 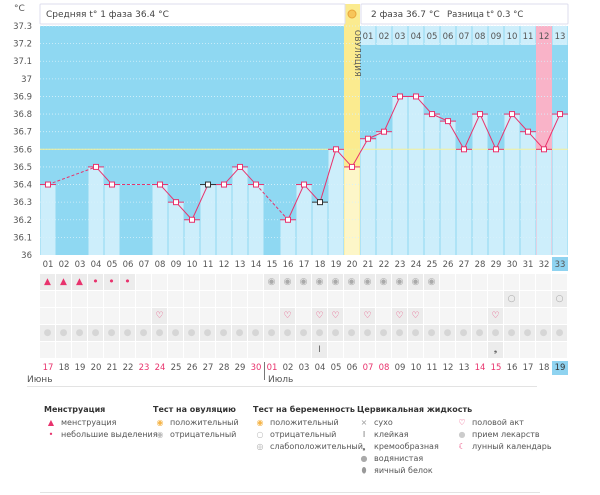 What do you see at coordinates (448, 368) in the screenshot?
I see `date-label: 12` at bounding box center [448, 368].